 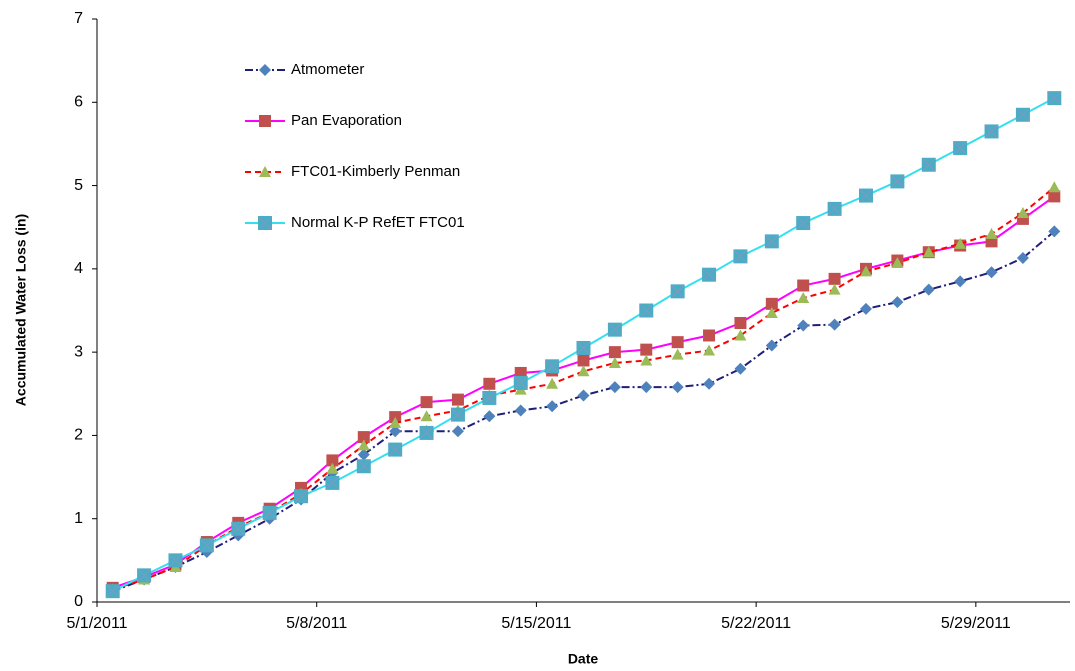 What do you see at coordinates (583, 659) in the screenshot?
I see `x-axis-label: Date` at bounding box center [583, 659].